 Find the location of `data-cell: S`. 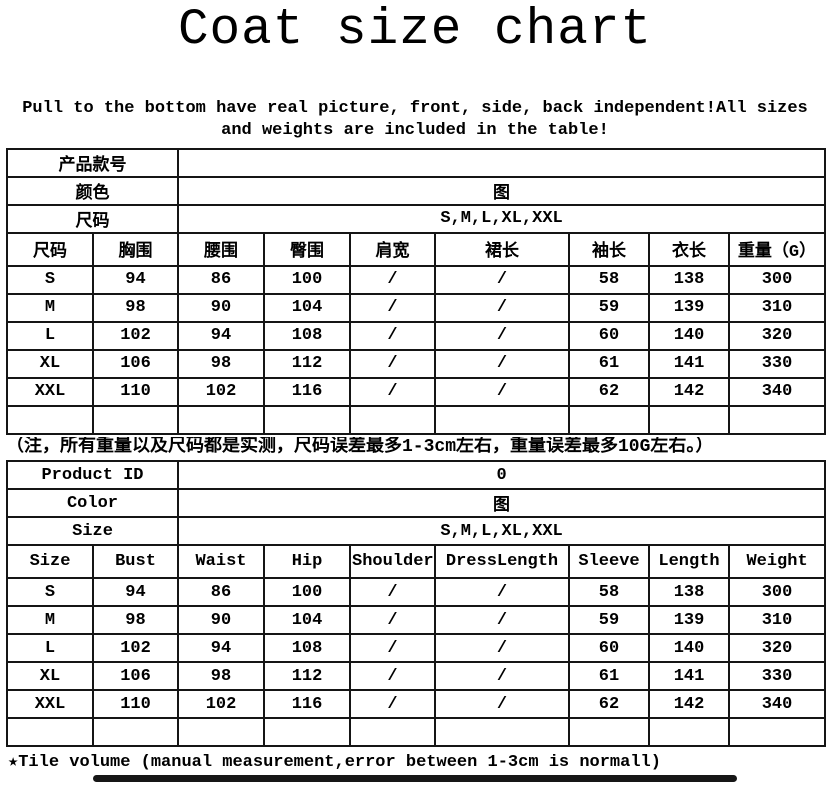

data-cell: S is located at coordinates (50, 279).